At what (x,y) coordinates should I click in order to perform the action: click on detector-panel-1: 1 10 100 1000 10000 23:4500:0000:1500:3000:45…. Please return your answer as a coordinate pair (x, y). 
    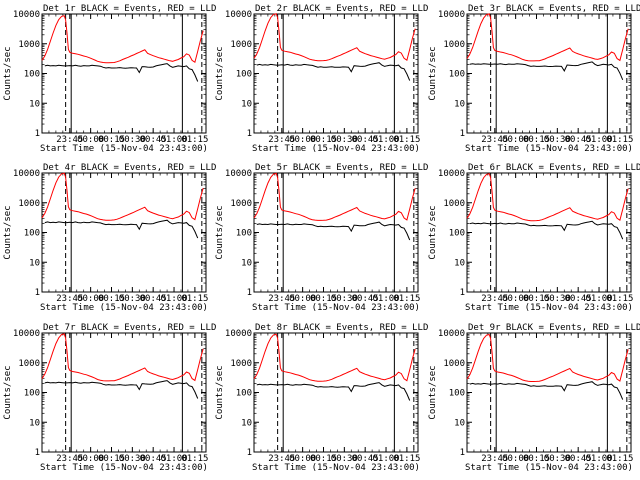
    Looking at the image, I should click on (109, 79).